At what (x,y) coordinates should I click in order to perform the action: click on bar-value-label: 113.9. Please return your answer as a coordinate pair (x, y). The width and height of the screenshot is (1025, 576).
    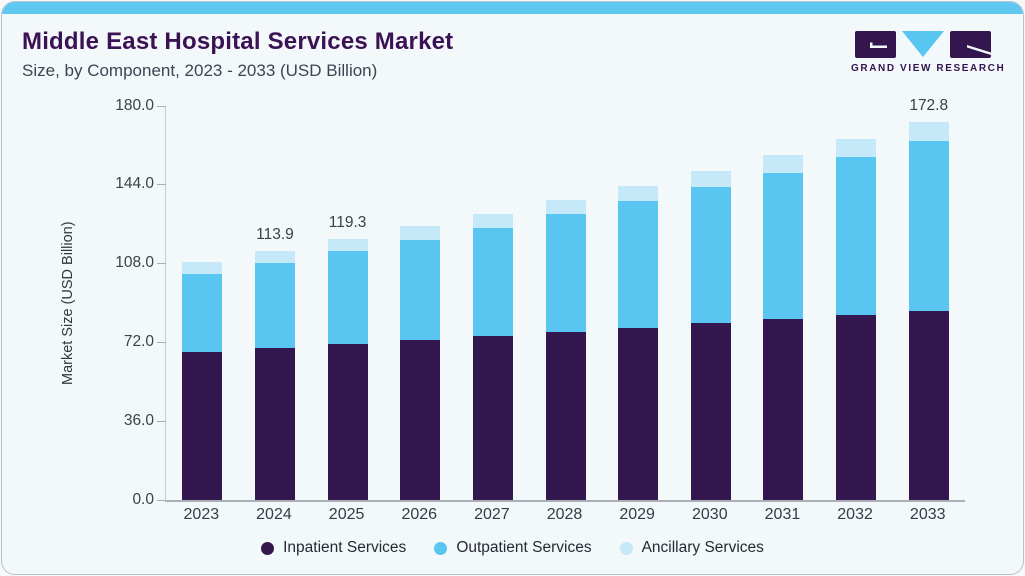
    Looking at the image, I should click on (275, 234).